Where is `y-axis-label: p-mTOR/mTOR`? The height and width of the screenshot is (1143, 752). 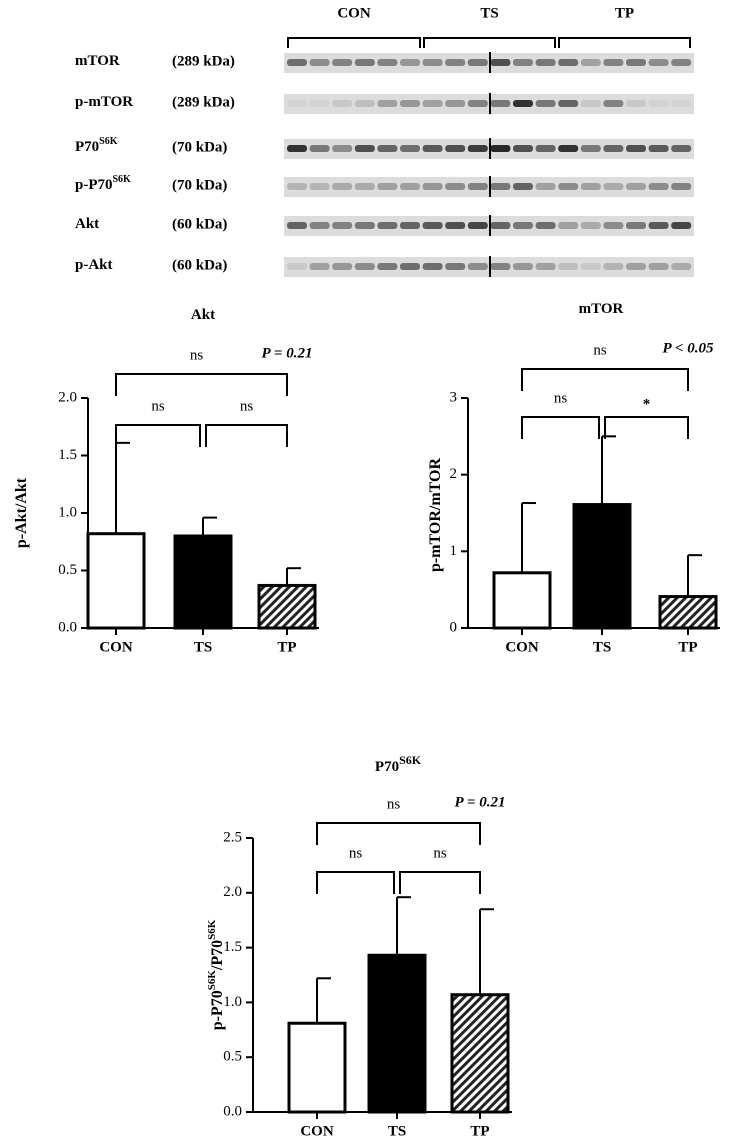 y-axis-label: p-mTOR/mTOR is located at coordinates (435, 515).